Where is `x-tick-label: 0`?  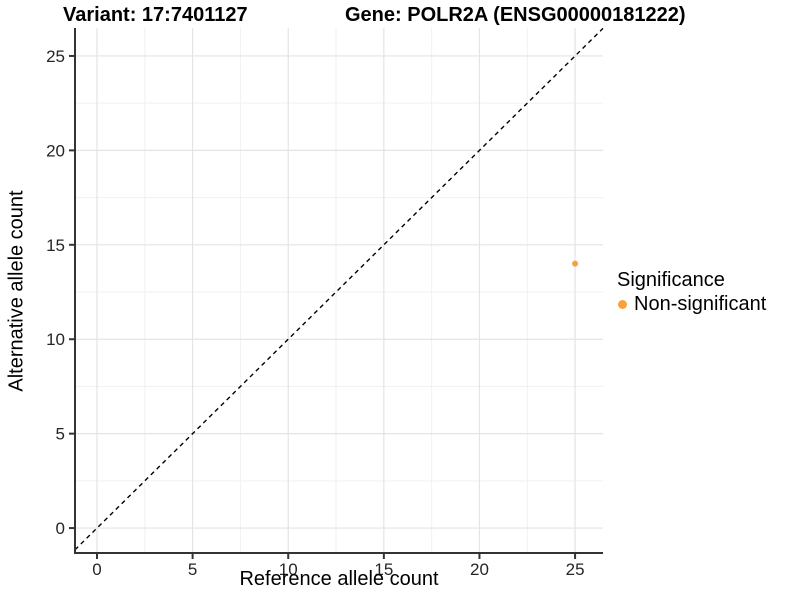 x-tick-label: 0 is located at coordinates (96, 569).